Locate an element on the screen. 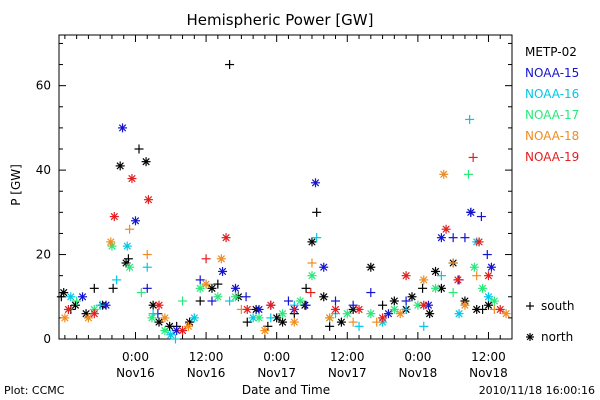 This screenshot has width=600, height=400. legend-series-label: NOAA-15 is located at coordinates (552, 73).